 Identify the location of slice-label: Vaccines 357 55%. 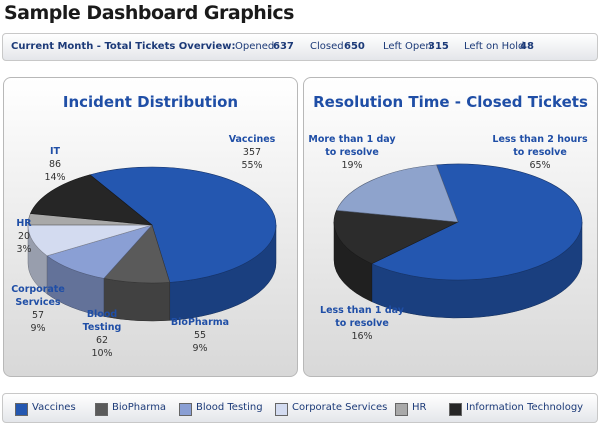
(252, 152).